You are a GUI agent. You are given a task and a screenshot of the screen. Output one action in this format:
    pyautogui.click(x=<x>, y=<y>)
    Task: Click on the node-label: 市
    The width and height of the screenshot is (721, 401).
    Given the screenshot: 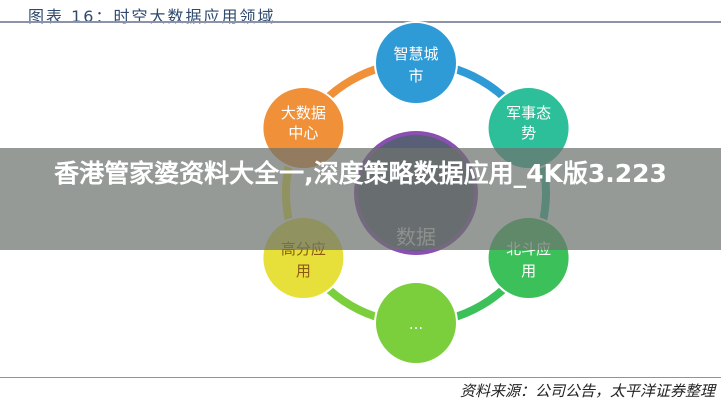 What is the action you would take?
    pyautogui.click(x=415, y=76)
    